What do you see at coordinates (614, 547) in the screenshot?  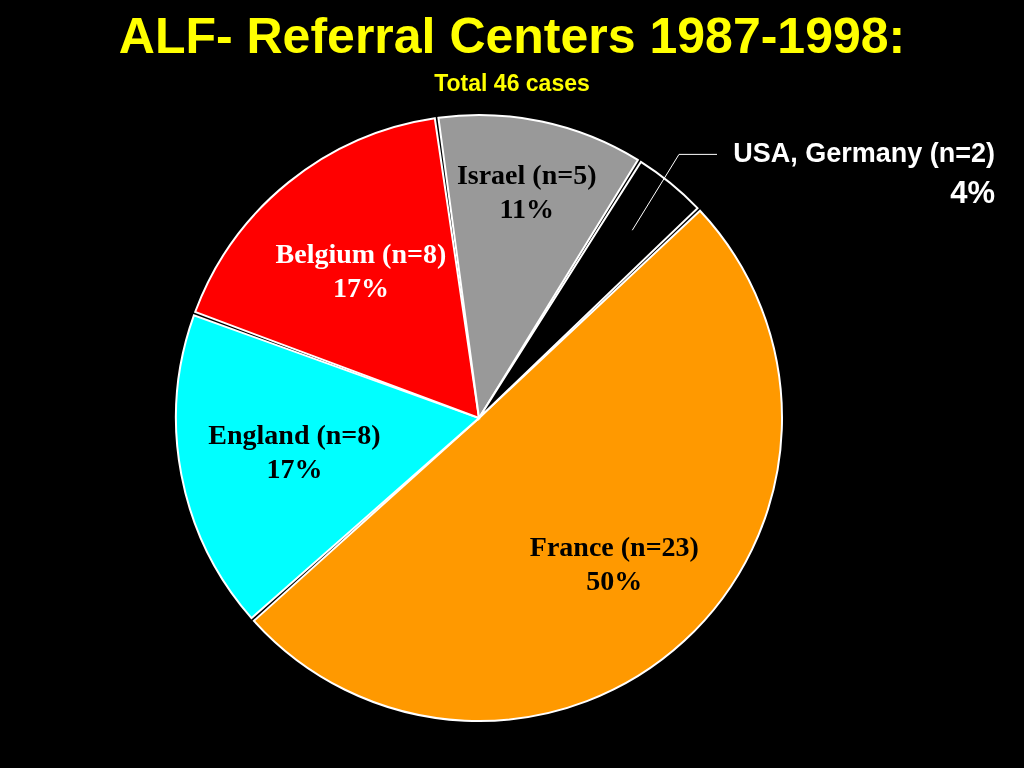 I see `slice-label: France (n=23)` at bounding box center [614, 547].